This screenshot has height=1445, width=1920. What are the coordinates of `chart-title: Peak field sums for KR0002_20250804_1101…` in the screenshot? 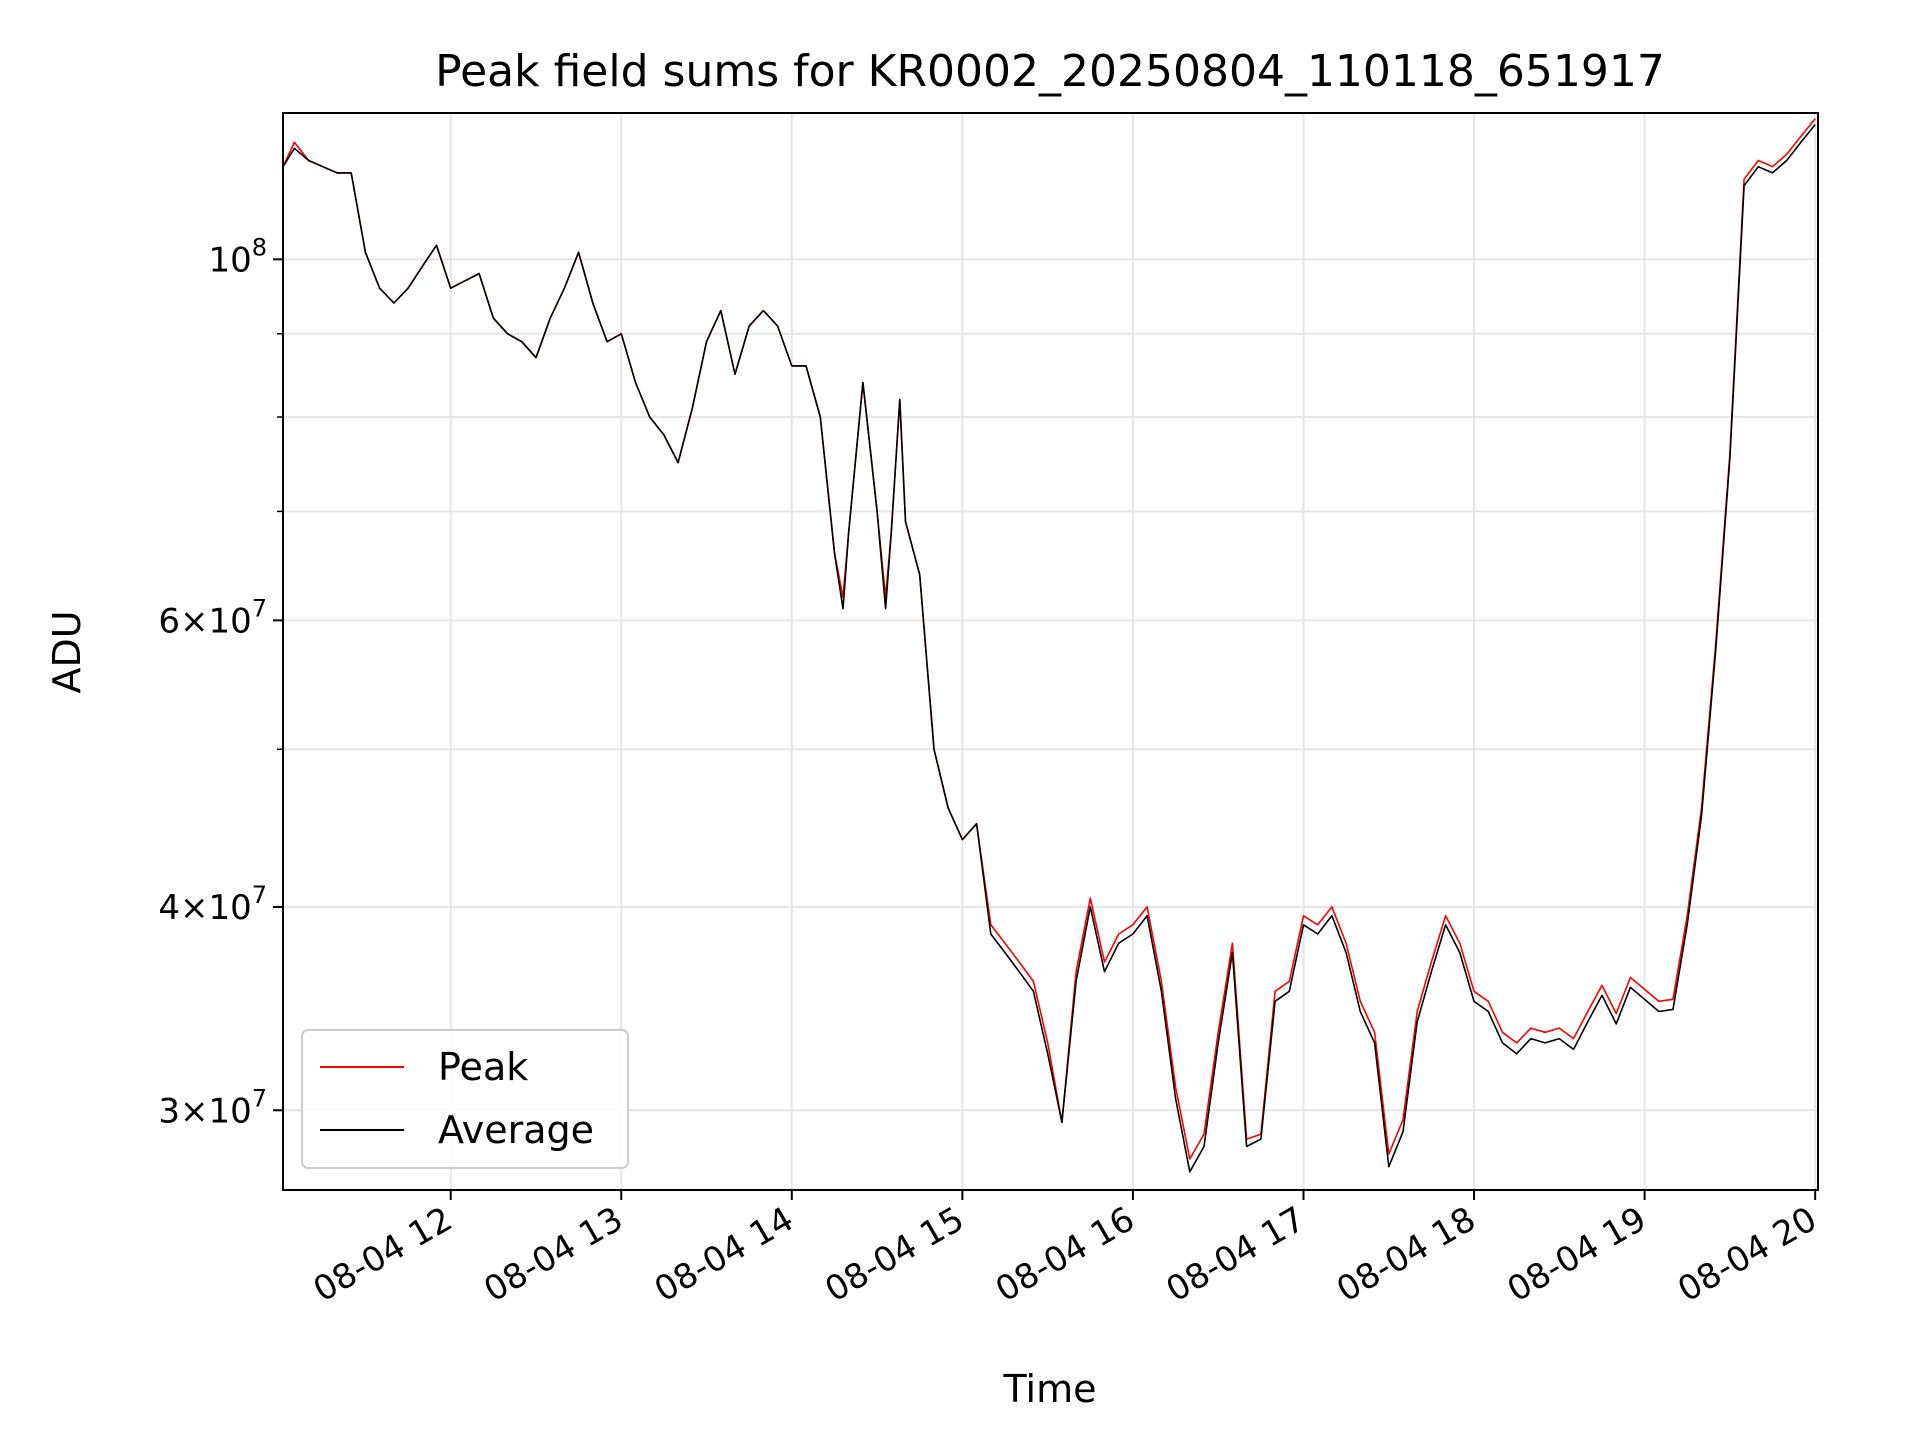 It's located at (1050, 71).